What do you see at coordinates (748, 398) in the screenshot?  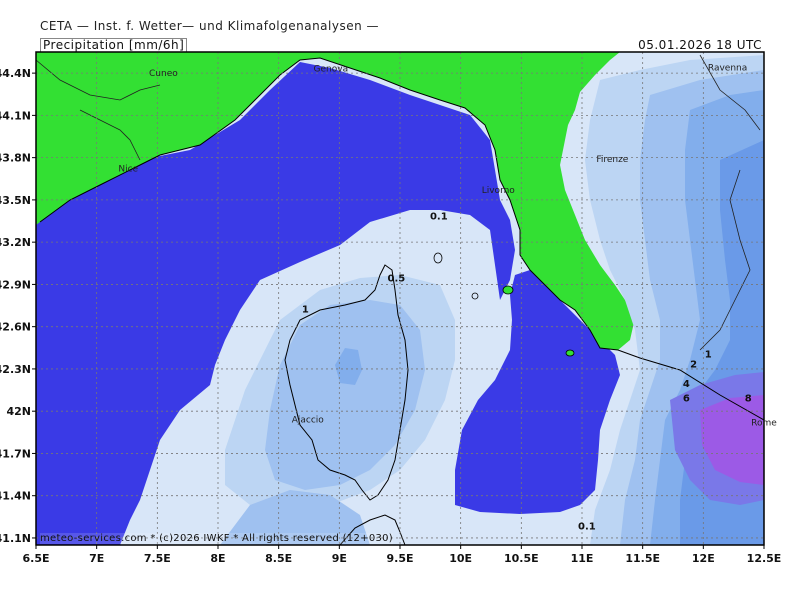 I see `contour-value-label: 8` at bounding box center [748, 398].